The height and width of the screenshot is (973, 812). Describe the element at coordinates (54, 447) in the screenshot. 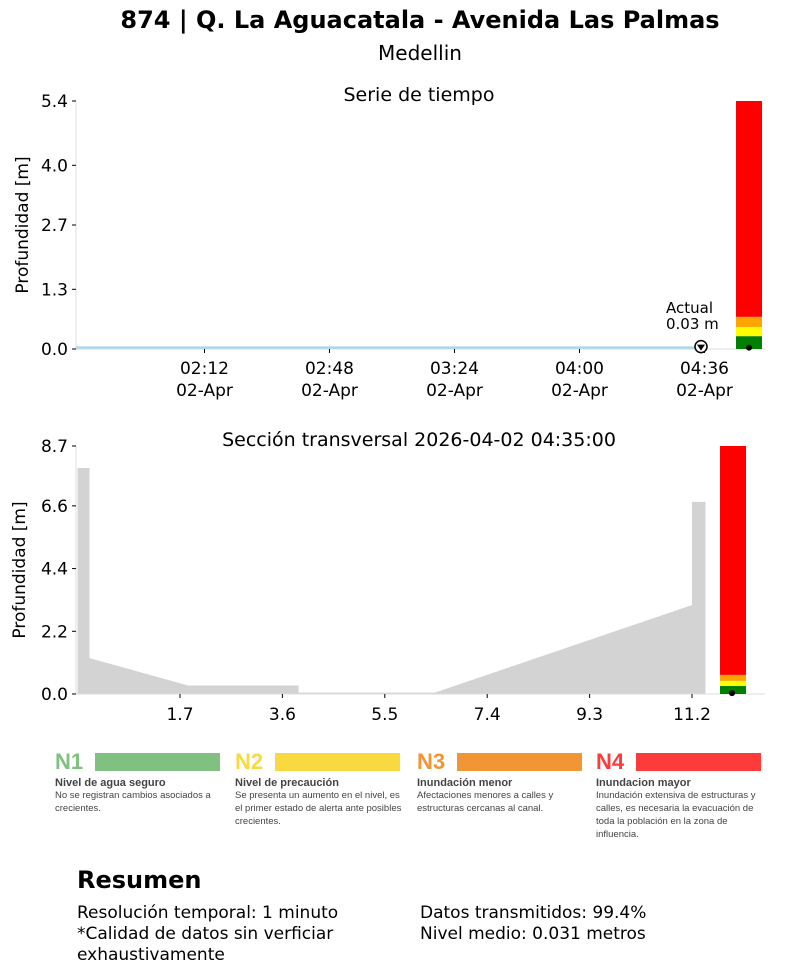

I see `y-tick-label: 8.7` at that location.